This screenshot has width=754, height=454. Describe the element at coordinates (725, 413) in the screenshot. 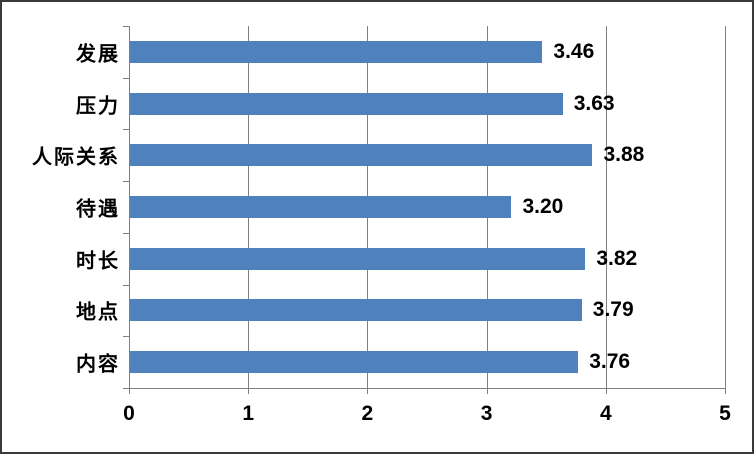

I see `x-tick-label: 5` at that location.